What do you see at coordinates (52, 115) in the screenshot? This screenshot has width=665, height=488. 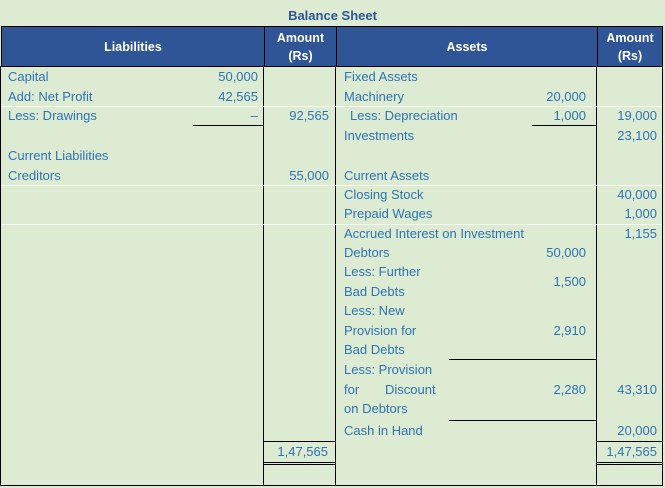 I see `drawings-label: Less: Drawings` at bounding box center [52, 115].